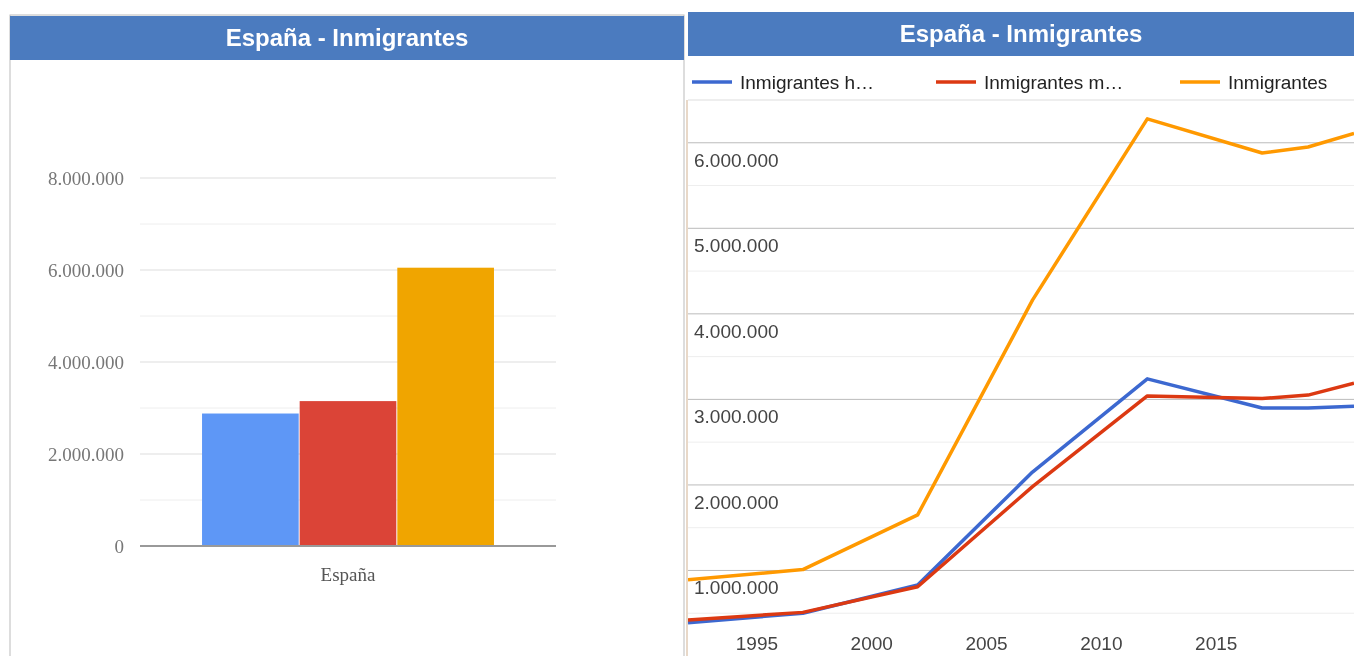  Describe the element at coordinates (1216, 643) in the screenshot. I see `x-tick-label: 2015` at that location.